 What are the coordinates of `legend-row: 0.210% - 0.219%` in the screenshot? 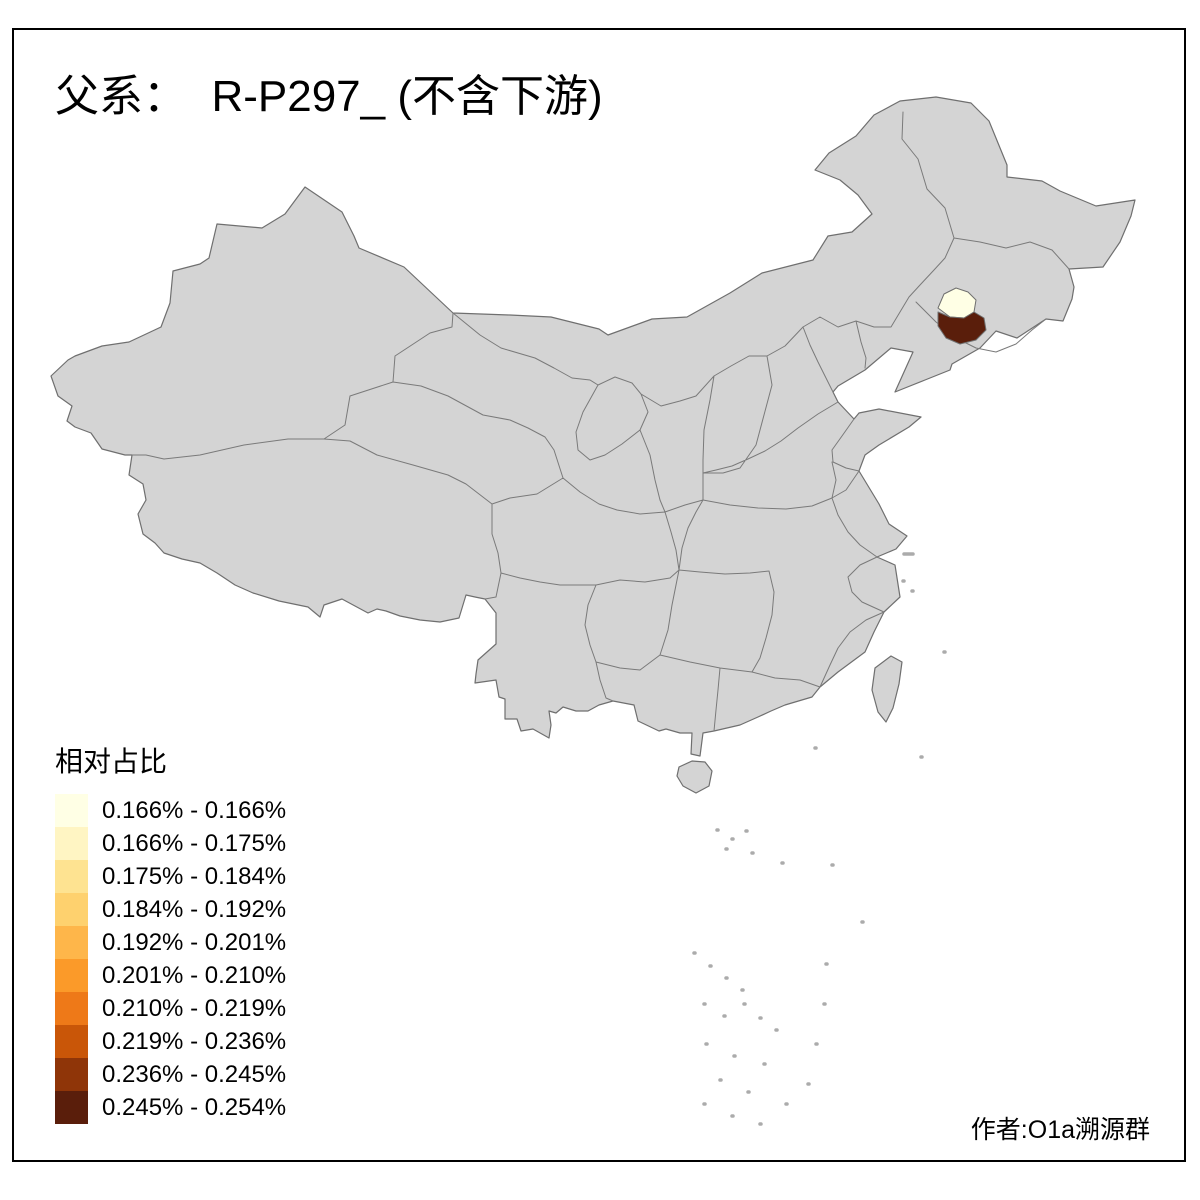 It's located at (170, 1008).